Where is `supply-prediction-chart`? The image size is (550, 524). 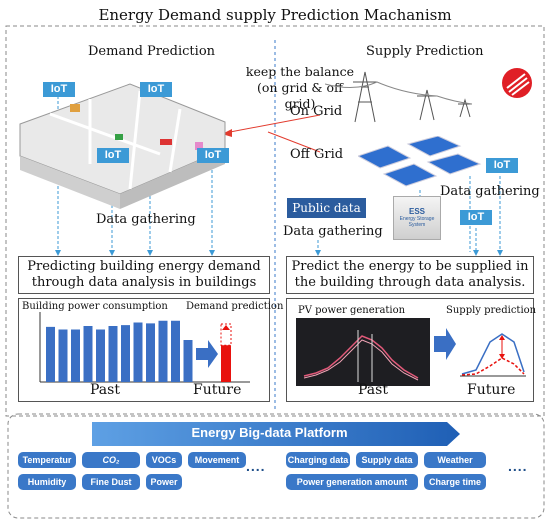
supply-prediction-chart is located at coordinates (480, 352).